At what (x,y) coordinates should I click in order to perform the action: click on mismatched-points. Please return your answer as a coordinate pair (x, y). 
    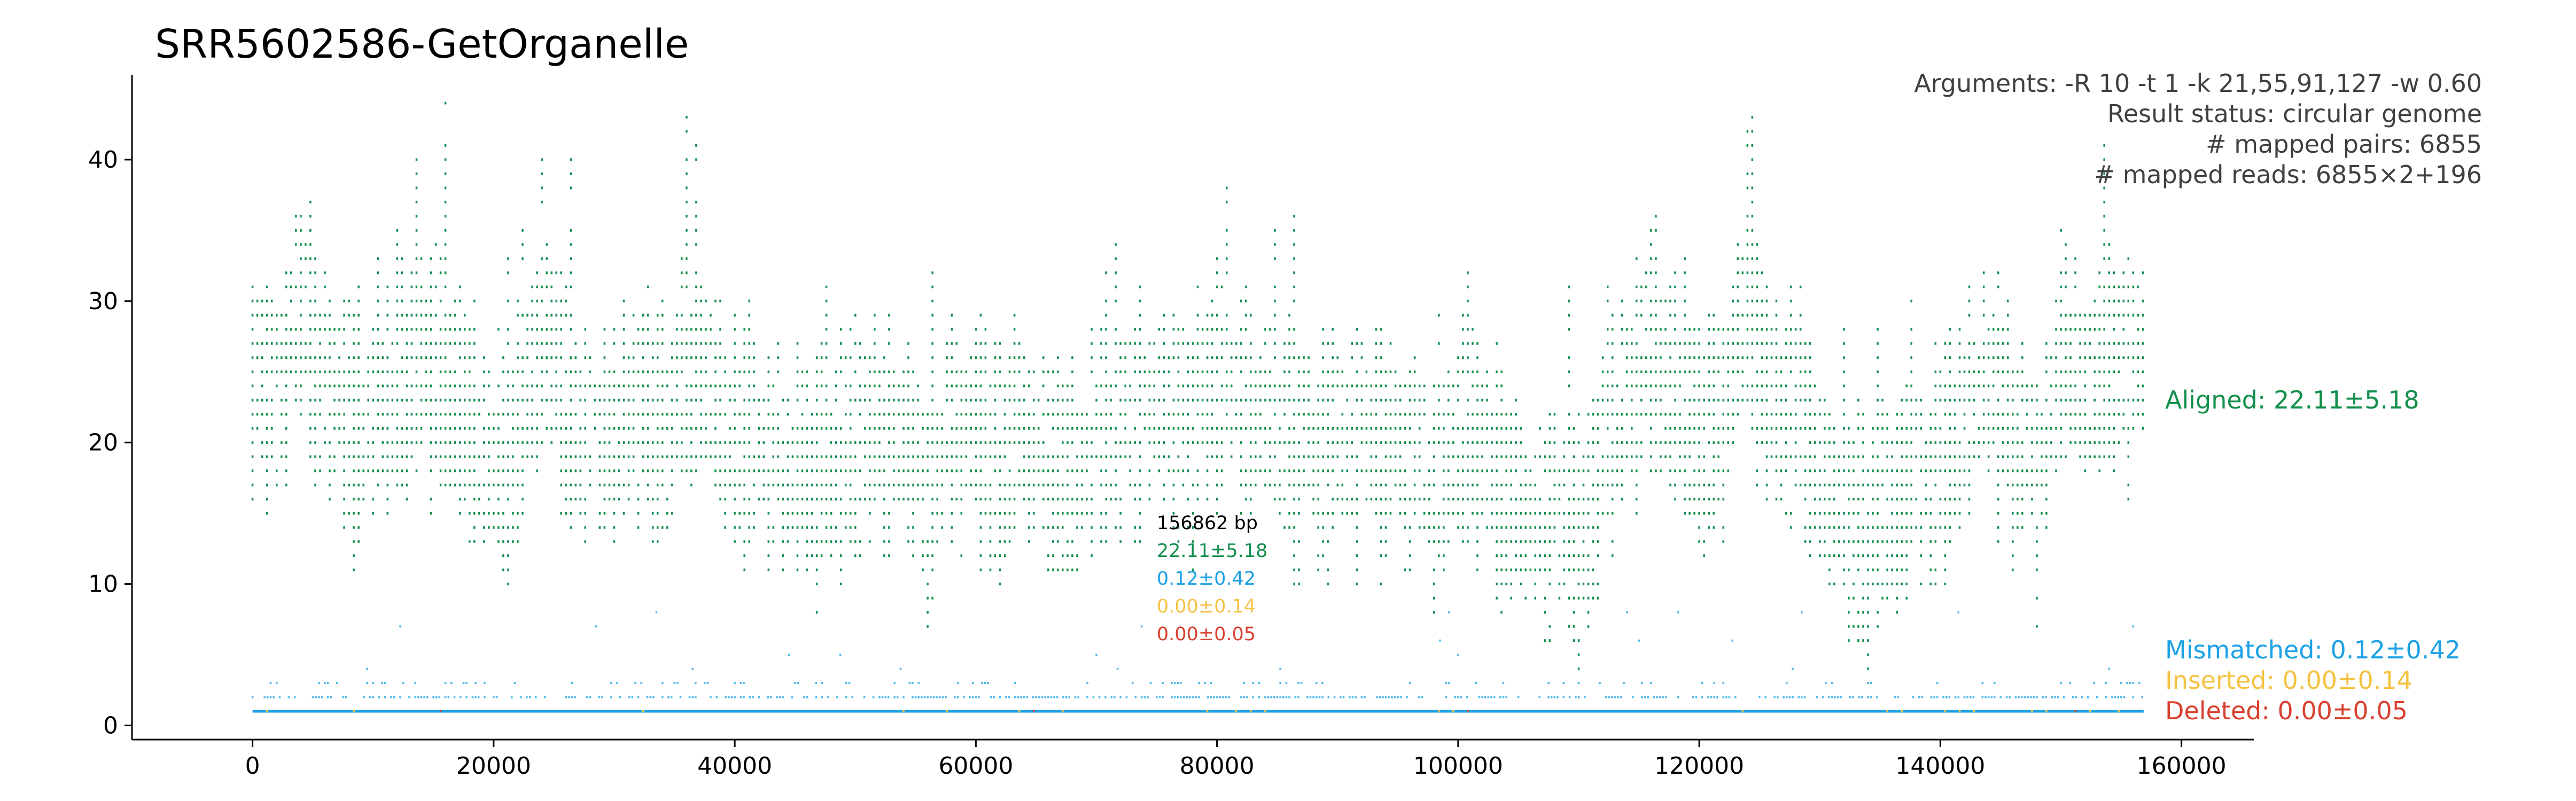
    Looking at the image, I should click on (1197, 662).